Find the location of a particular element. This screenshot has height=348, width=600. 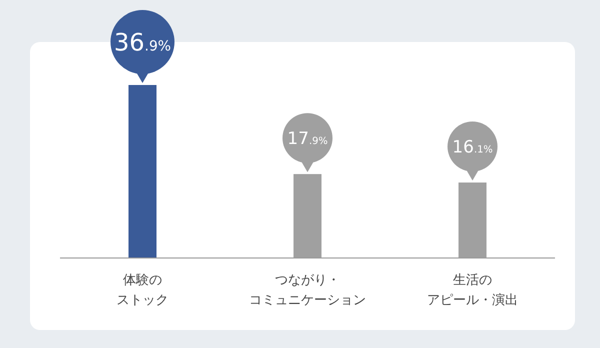

data-label: 16.1% is located at coordinates (472, 148).